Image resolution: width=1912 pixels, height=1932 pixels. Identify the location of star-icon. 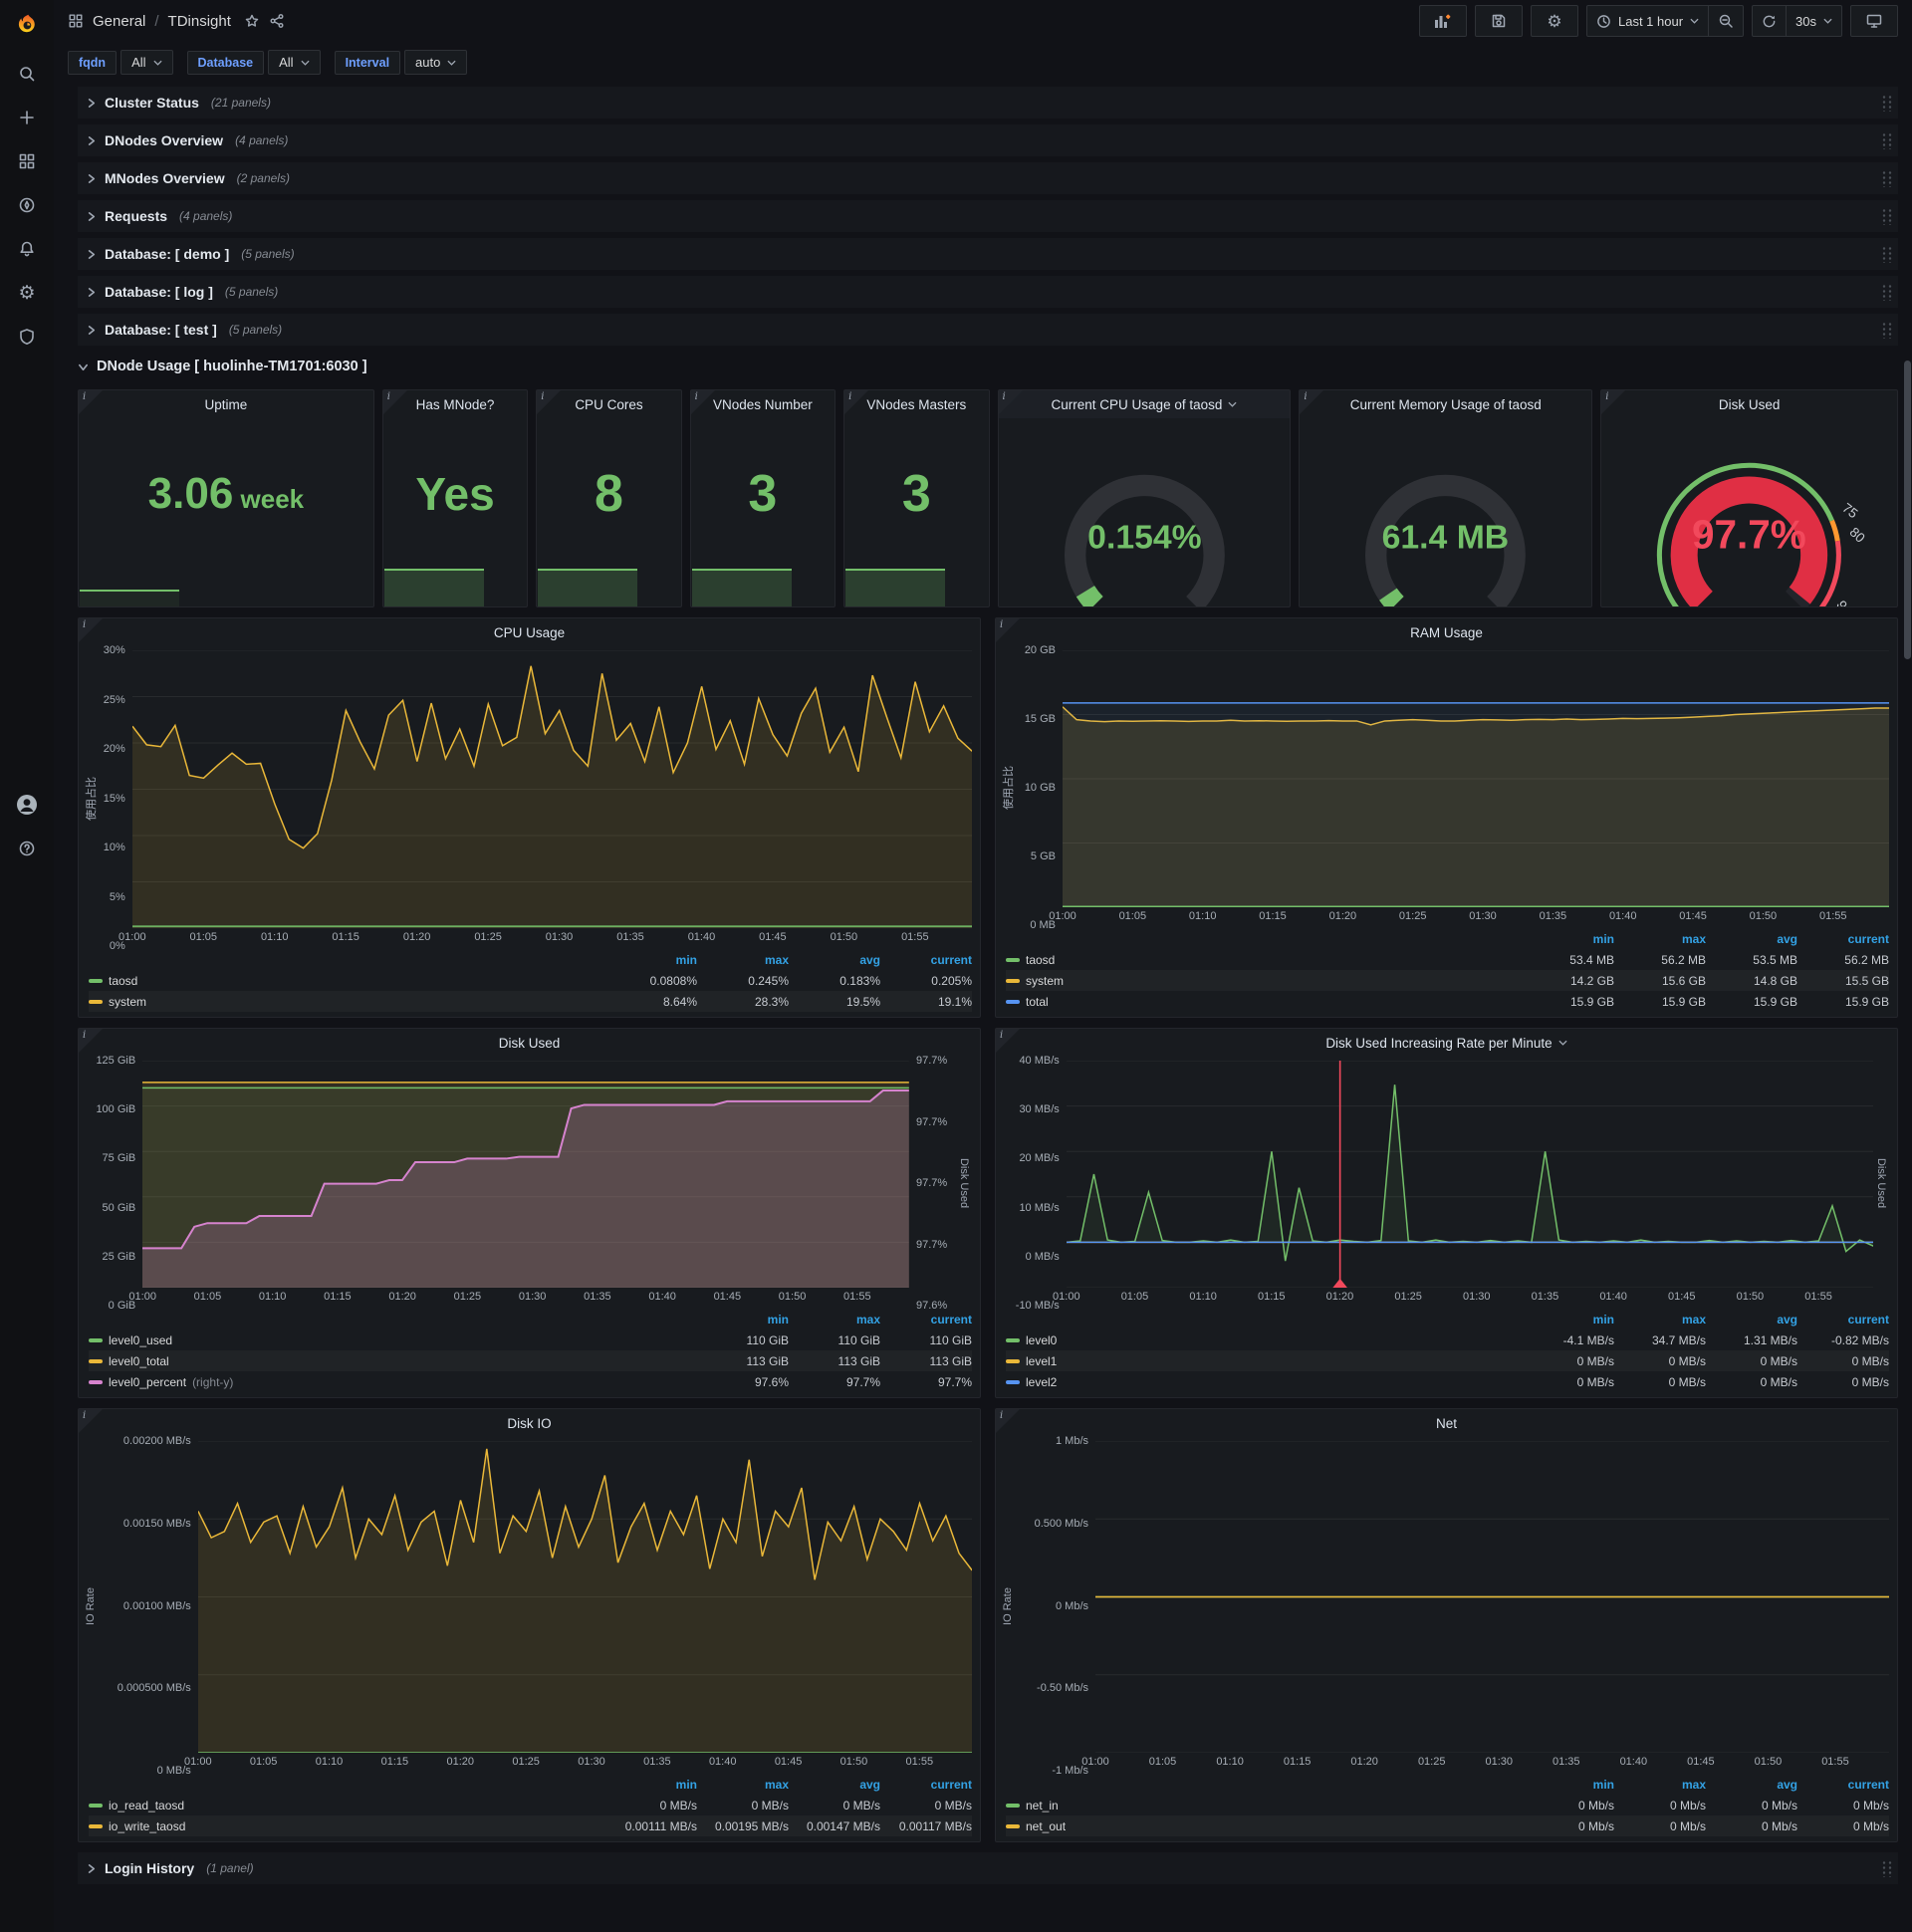
(252, 21).